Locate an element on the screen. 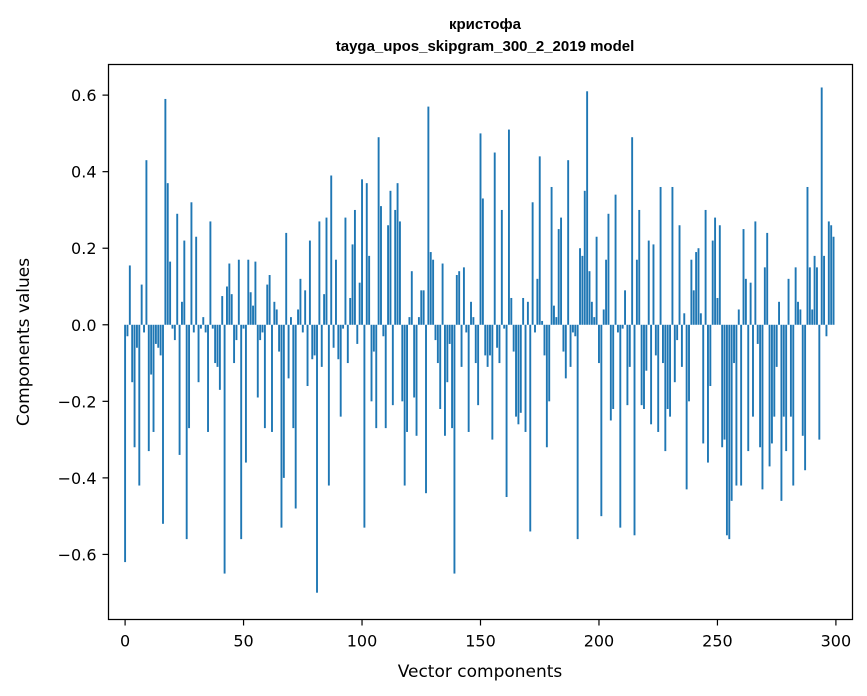 Image resolution: width=867 pixels, height=696 pixels. x-tick-label: 300 is located at coordinates (836, 641).